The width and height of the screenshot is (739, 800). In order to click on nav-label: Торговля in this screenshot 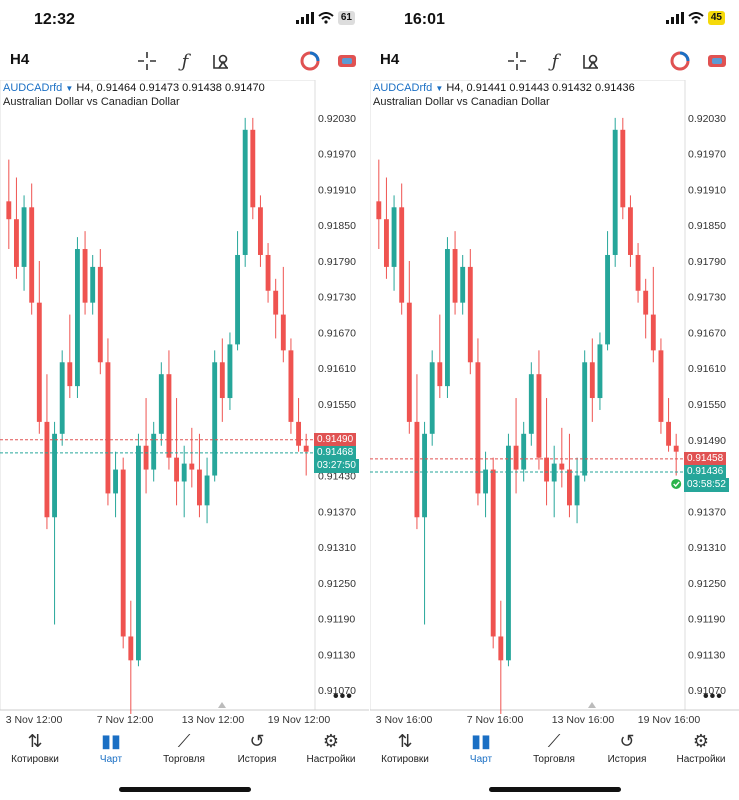, I will do `click(554, 759)`.